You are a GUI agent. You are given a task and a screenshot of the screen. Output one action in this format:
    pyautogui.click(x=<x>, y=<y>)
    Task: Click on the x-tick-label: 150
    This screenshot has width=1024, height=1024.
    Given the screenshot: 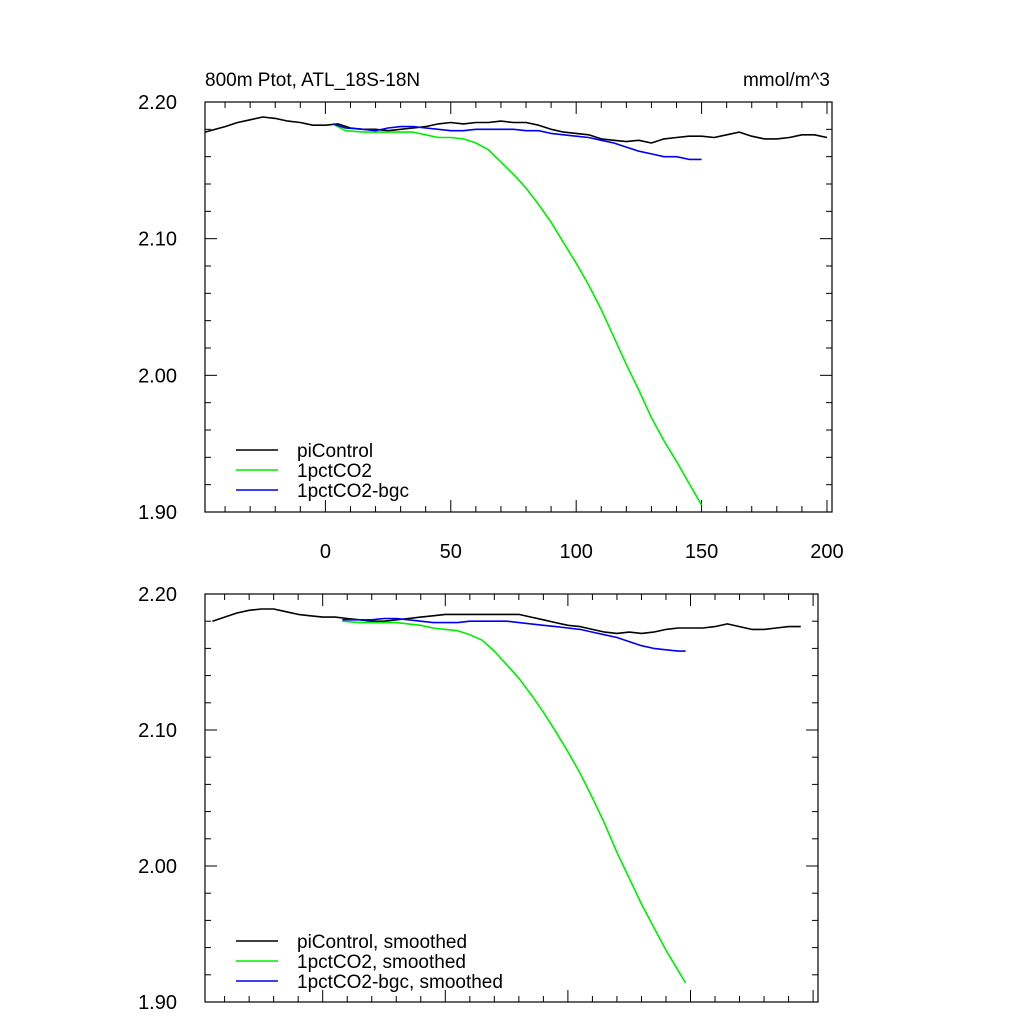 What is the action you would take?
    pyautogui.click(x=701, y=552)
    